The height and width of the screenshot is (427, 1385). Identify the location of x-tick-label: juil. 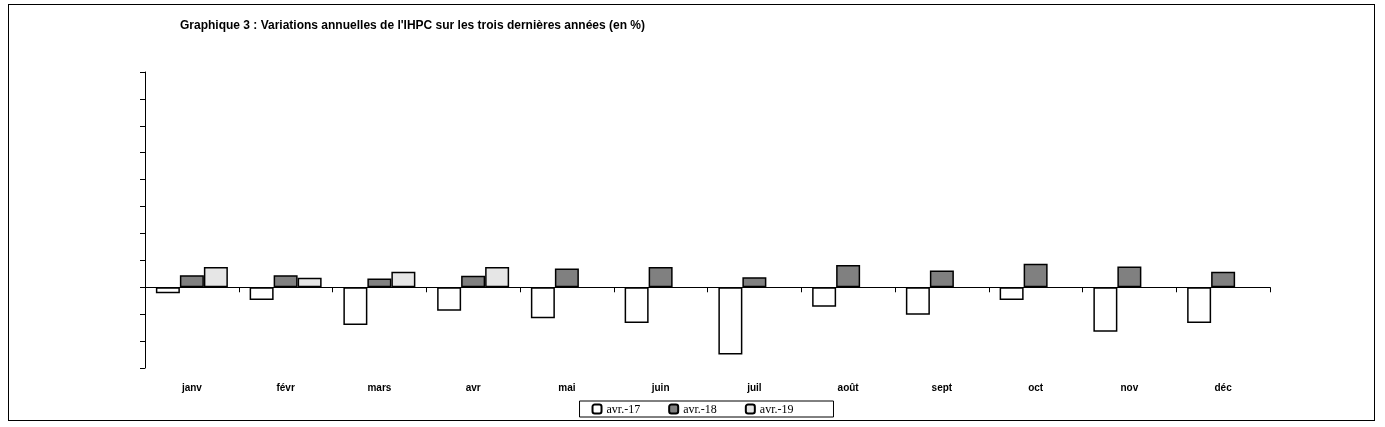
(754, 387).